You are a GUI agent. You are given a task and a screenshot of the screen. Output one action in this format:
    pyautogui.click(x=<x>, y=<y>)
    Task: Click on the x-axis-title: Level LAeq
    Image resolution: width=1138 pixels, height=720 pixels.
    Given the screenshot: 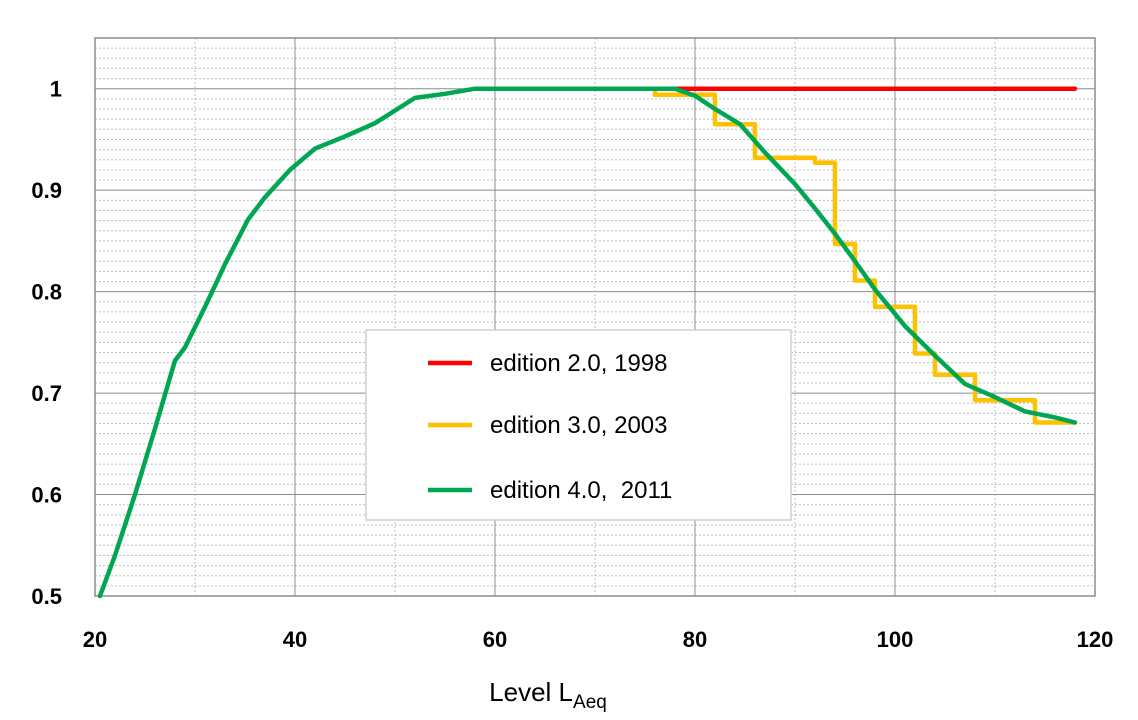 What is the action you would take?
    pyautogui.click(x=548, y=695)
    